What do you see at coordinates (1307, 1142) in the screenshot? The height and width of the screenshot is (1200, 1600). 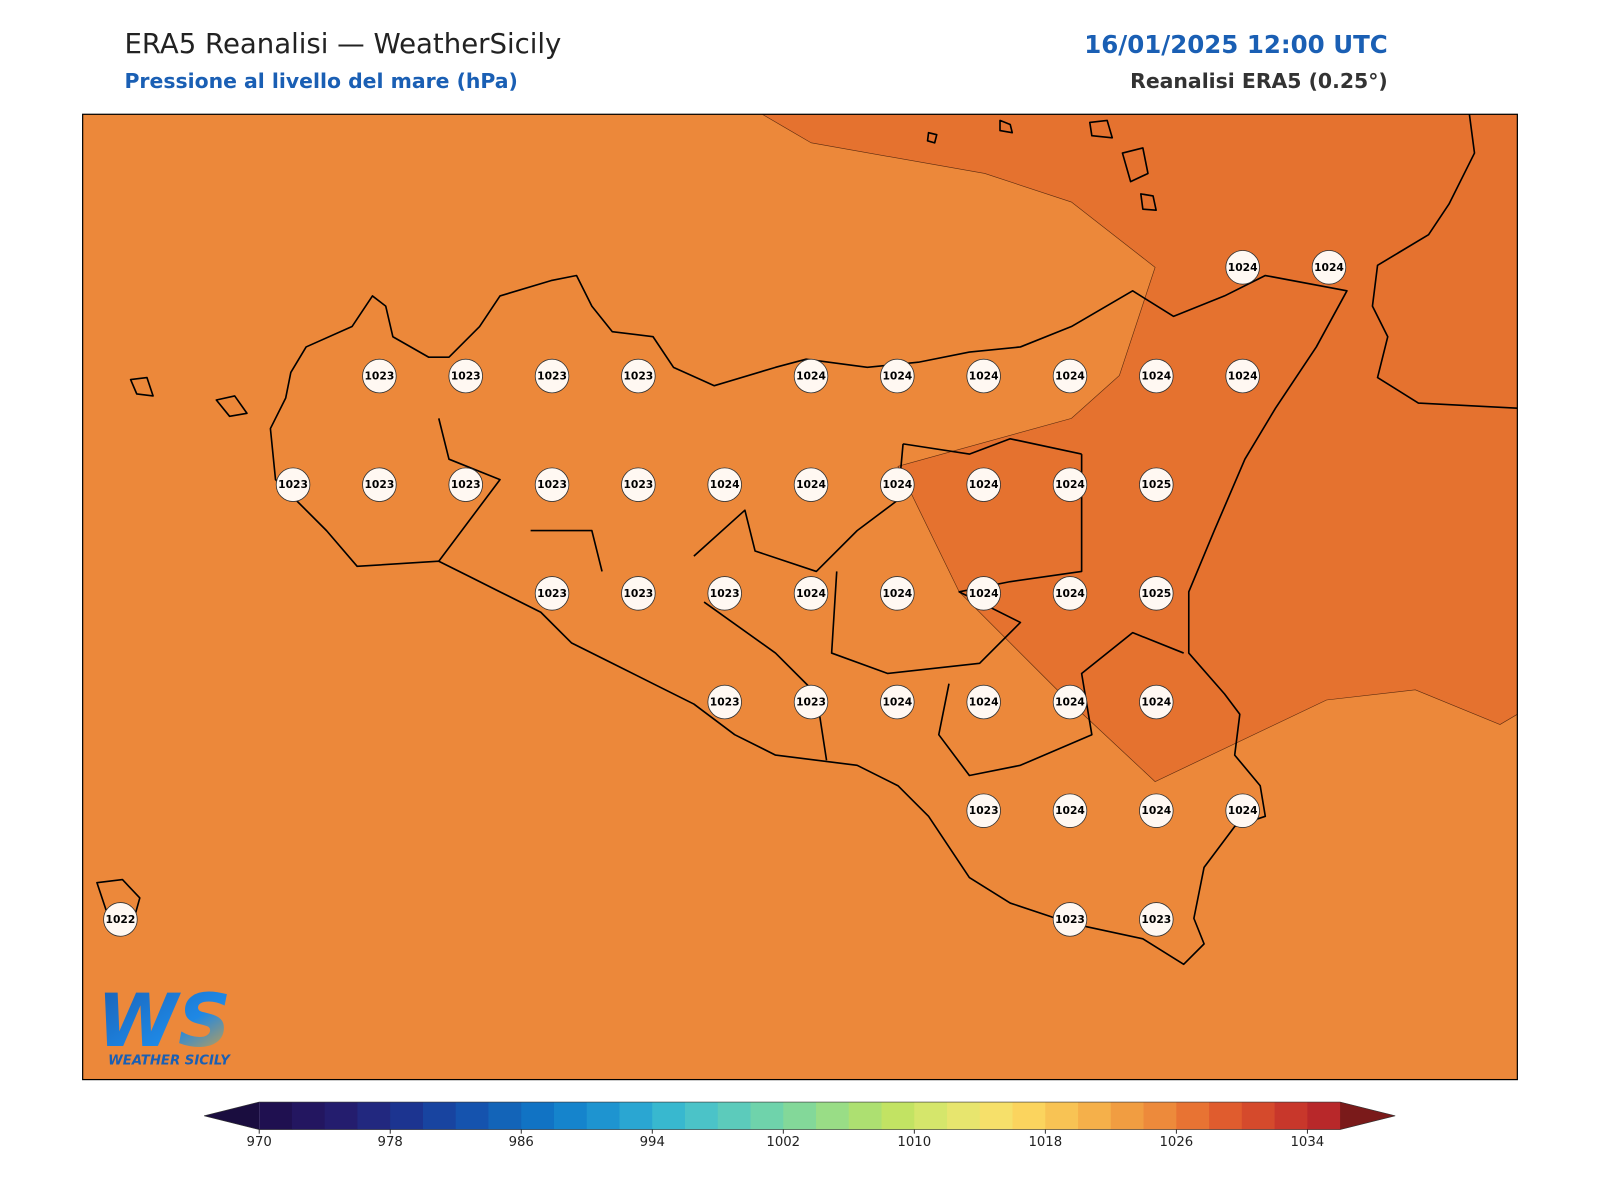 I see `colorbar-tick-label: 1034` at bounding box center [1307, 1142].